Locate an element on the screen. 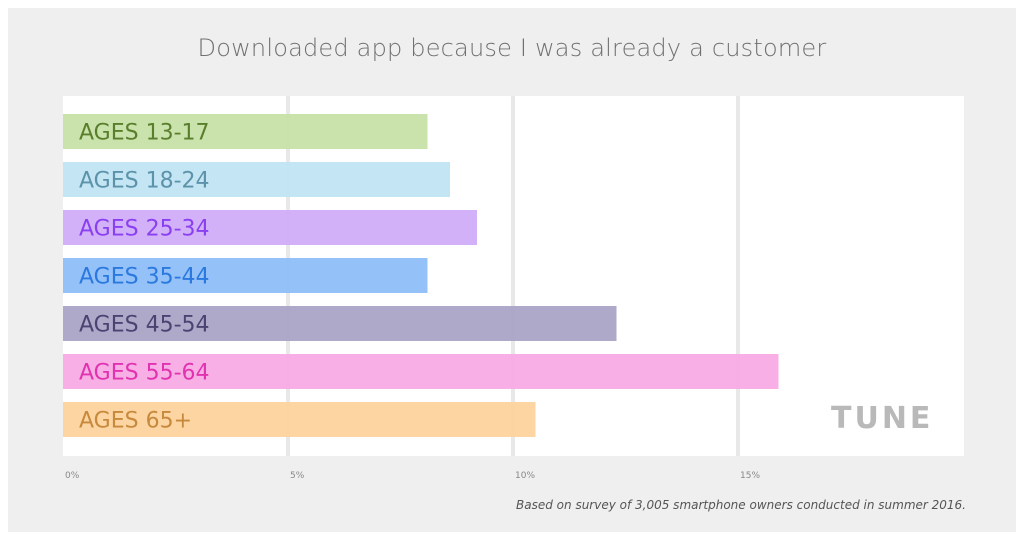  tune-logo: TUNE is located at coordinates (882, 418).